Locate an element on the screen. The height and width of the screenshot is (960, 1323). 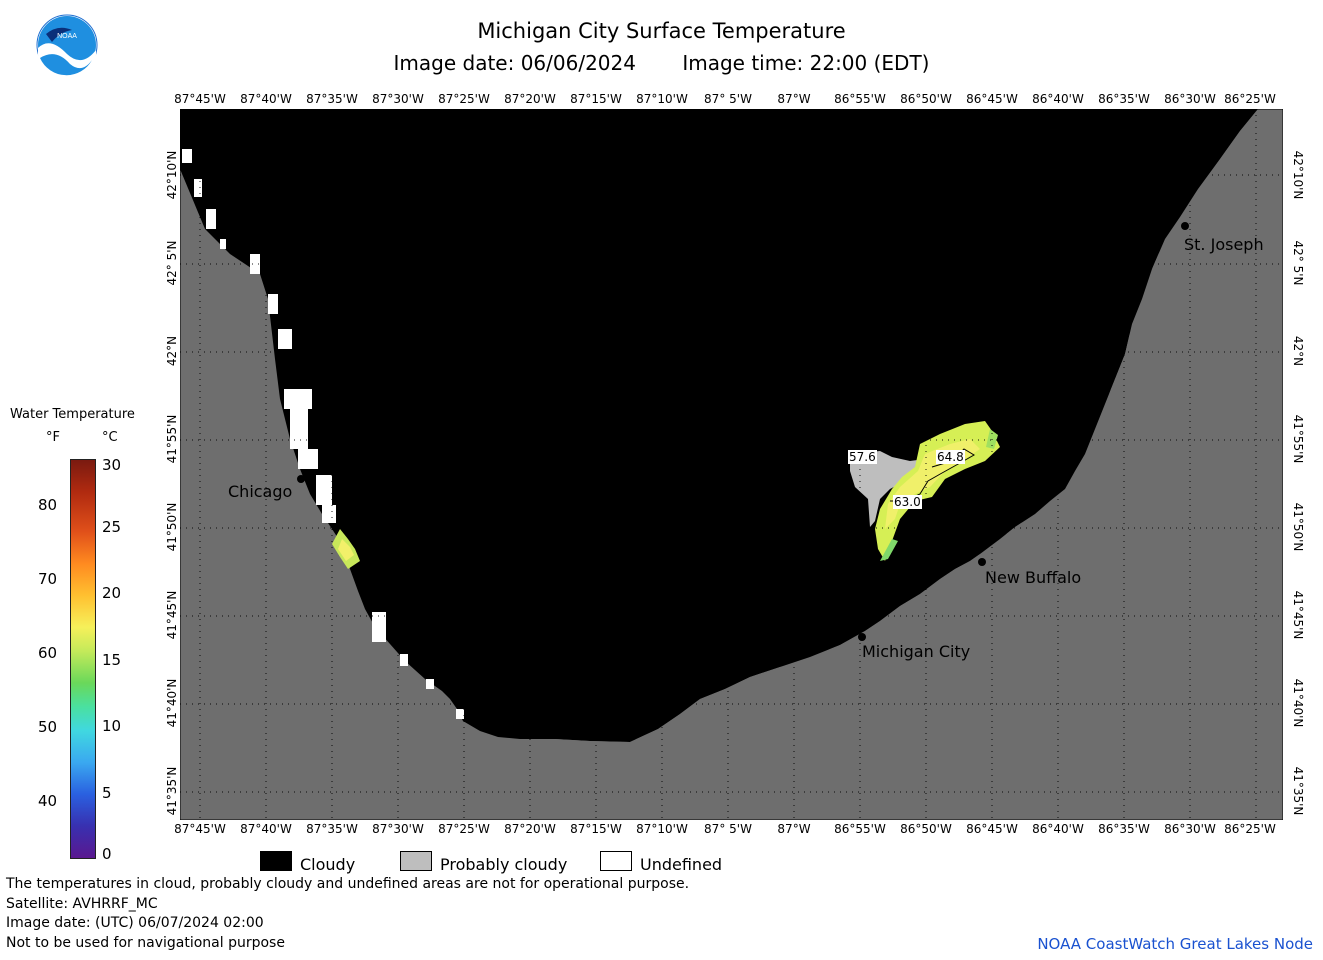
lon-tick-top: 86°25'W is located at coordinates (1250, 99).